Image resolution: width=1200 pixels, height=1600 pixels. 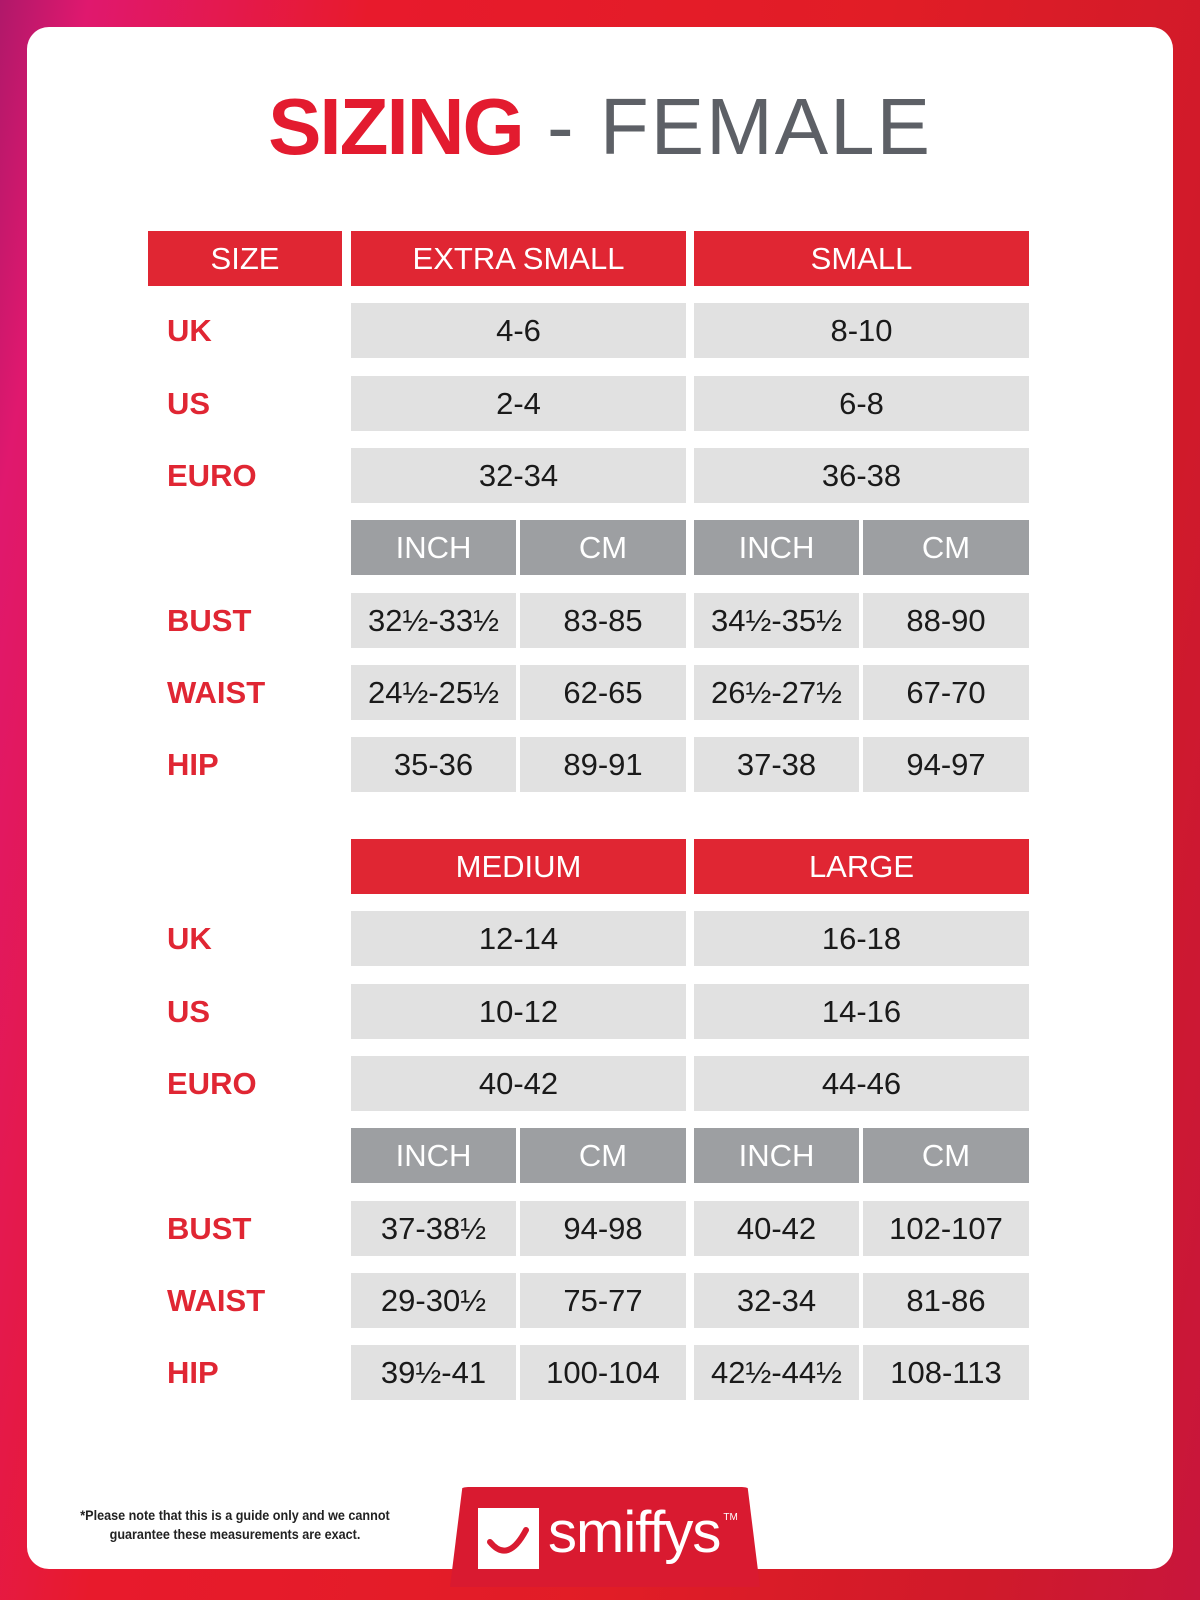 I want to click on measurement-hip-inch: 39½-41, so click(x=433, y=1372).